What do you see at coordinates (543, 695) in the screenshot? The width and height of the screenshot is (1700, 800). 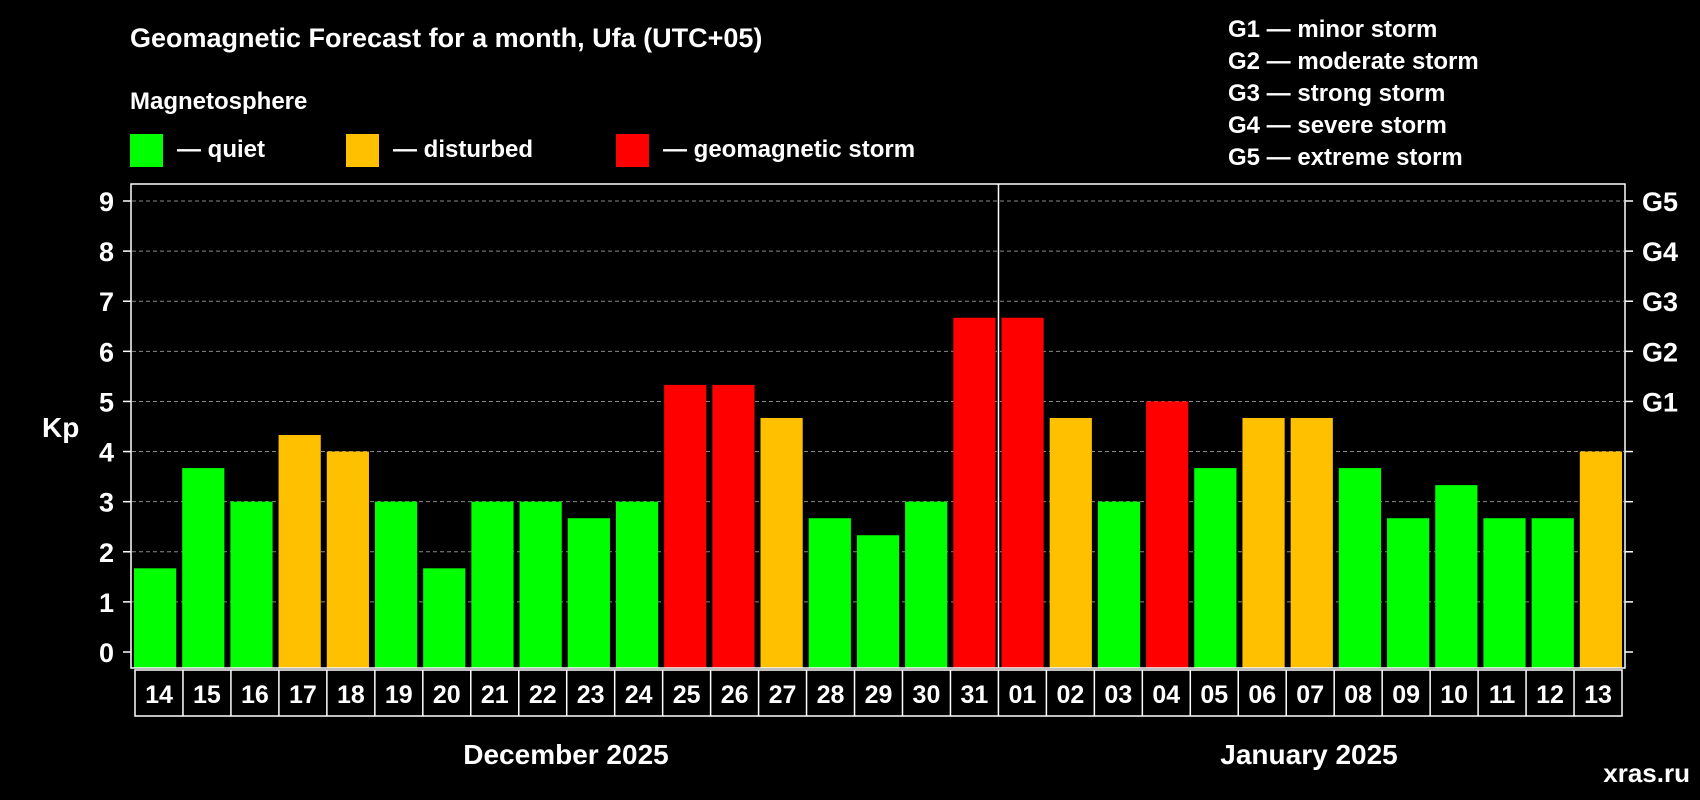 I see `x-tick-label: 22` at bounding box center [543, 695].